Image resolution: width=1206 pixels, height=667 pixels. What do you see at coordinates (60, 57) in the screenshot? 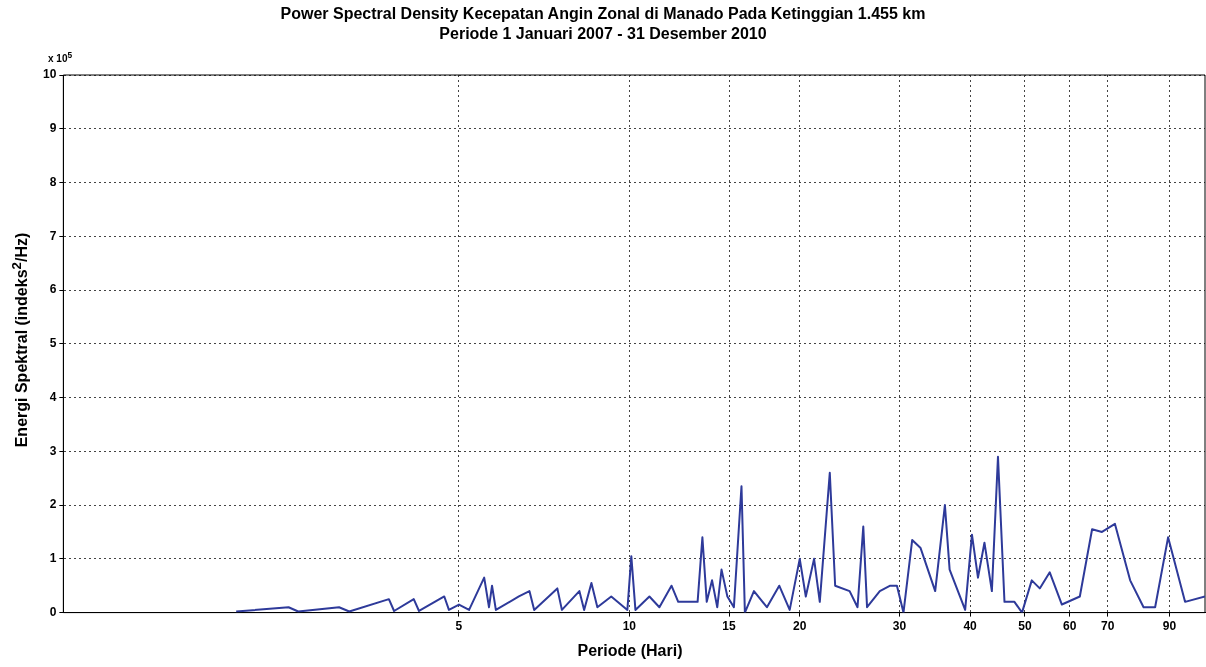
I see `text: x 10$^{5}$` at bounding box center [60, 57].